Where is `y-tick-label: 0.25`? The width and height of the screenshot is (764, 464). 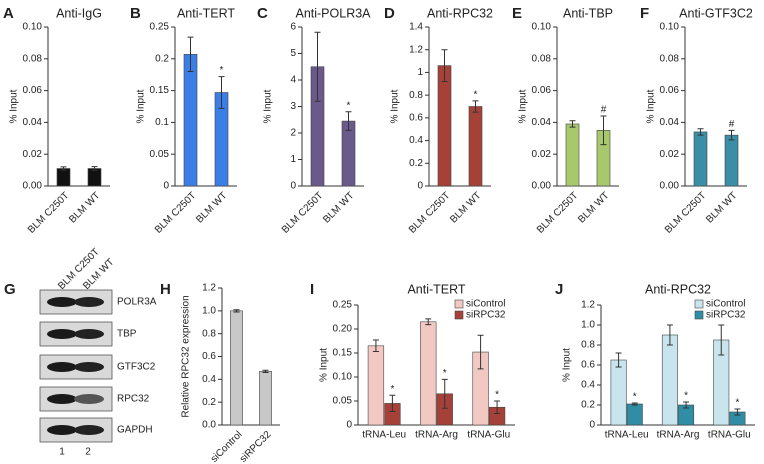 y-tick-label: 0.25 is located at coordinates (343, 305).